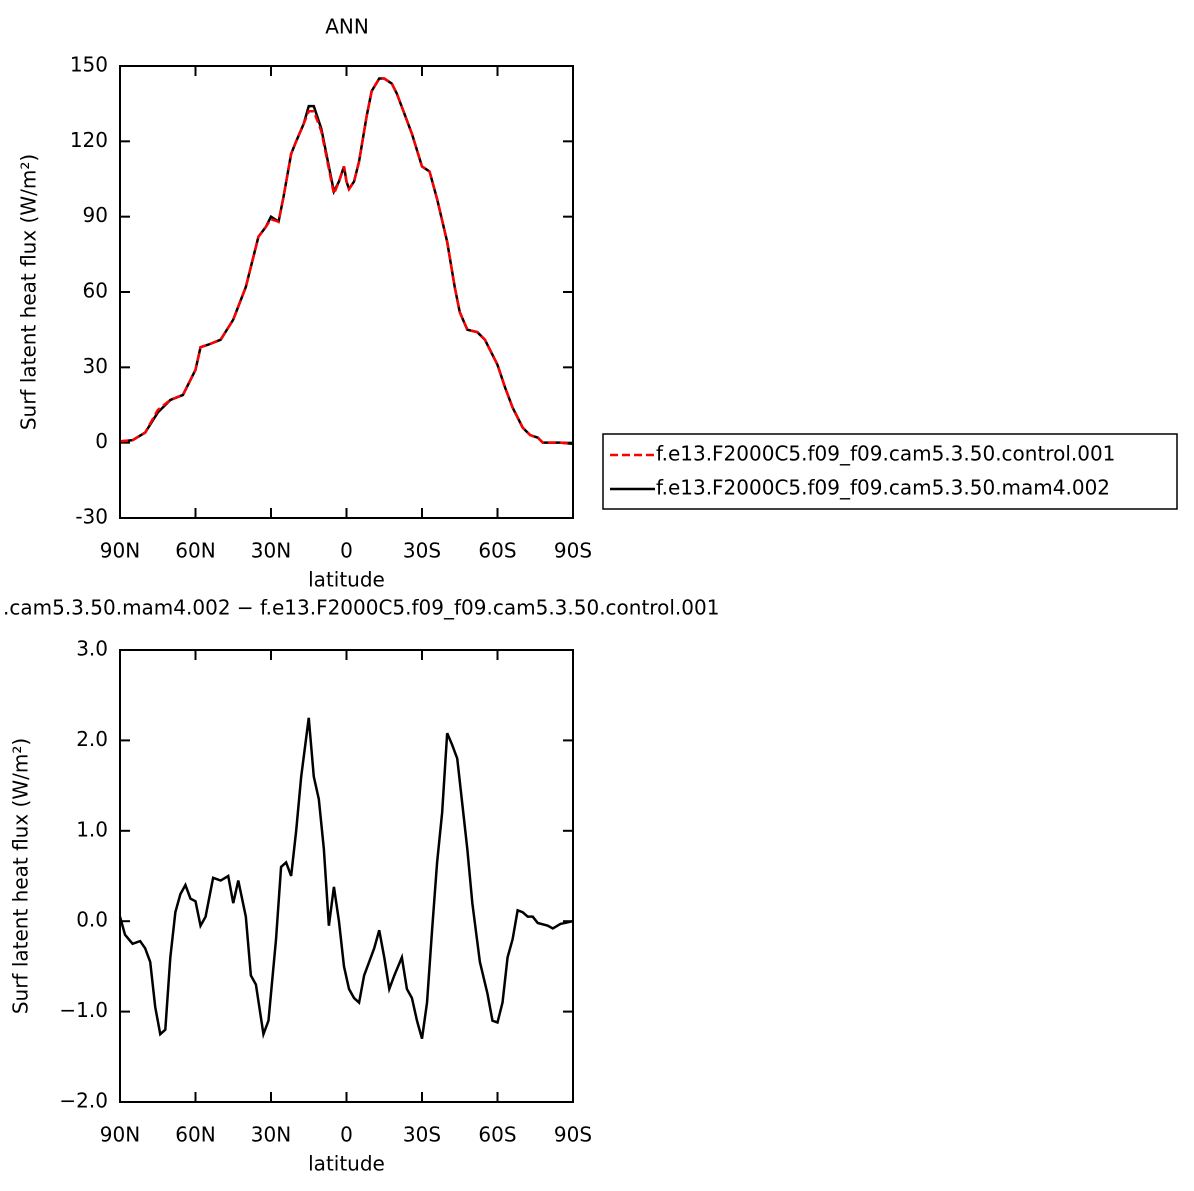 This screenshot has height=1191, width=1194. Describe the element at coordinates (92, 739) in the screenshot. I see `y-tick-label: 2.0` at that location.